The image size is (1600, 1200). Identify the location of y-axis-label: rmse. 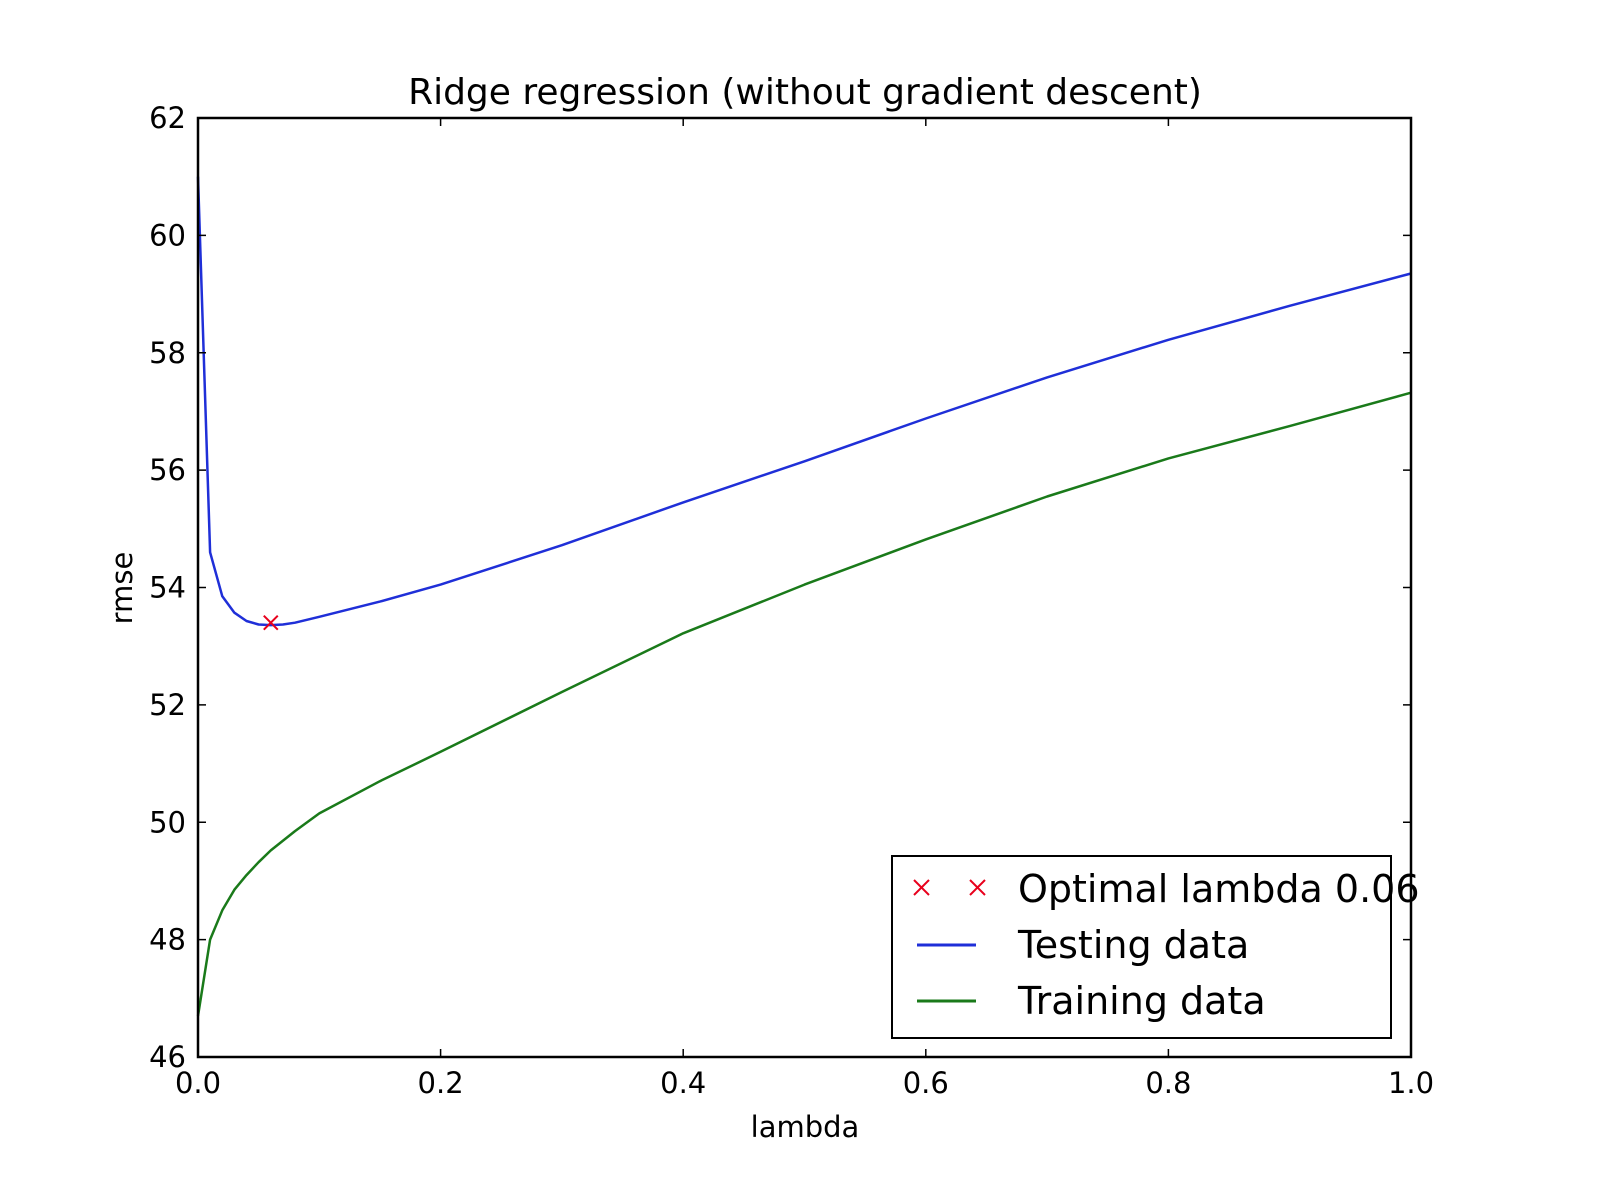
(122, 588).